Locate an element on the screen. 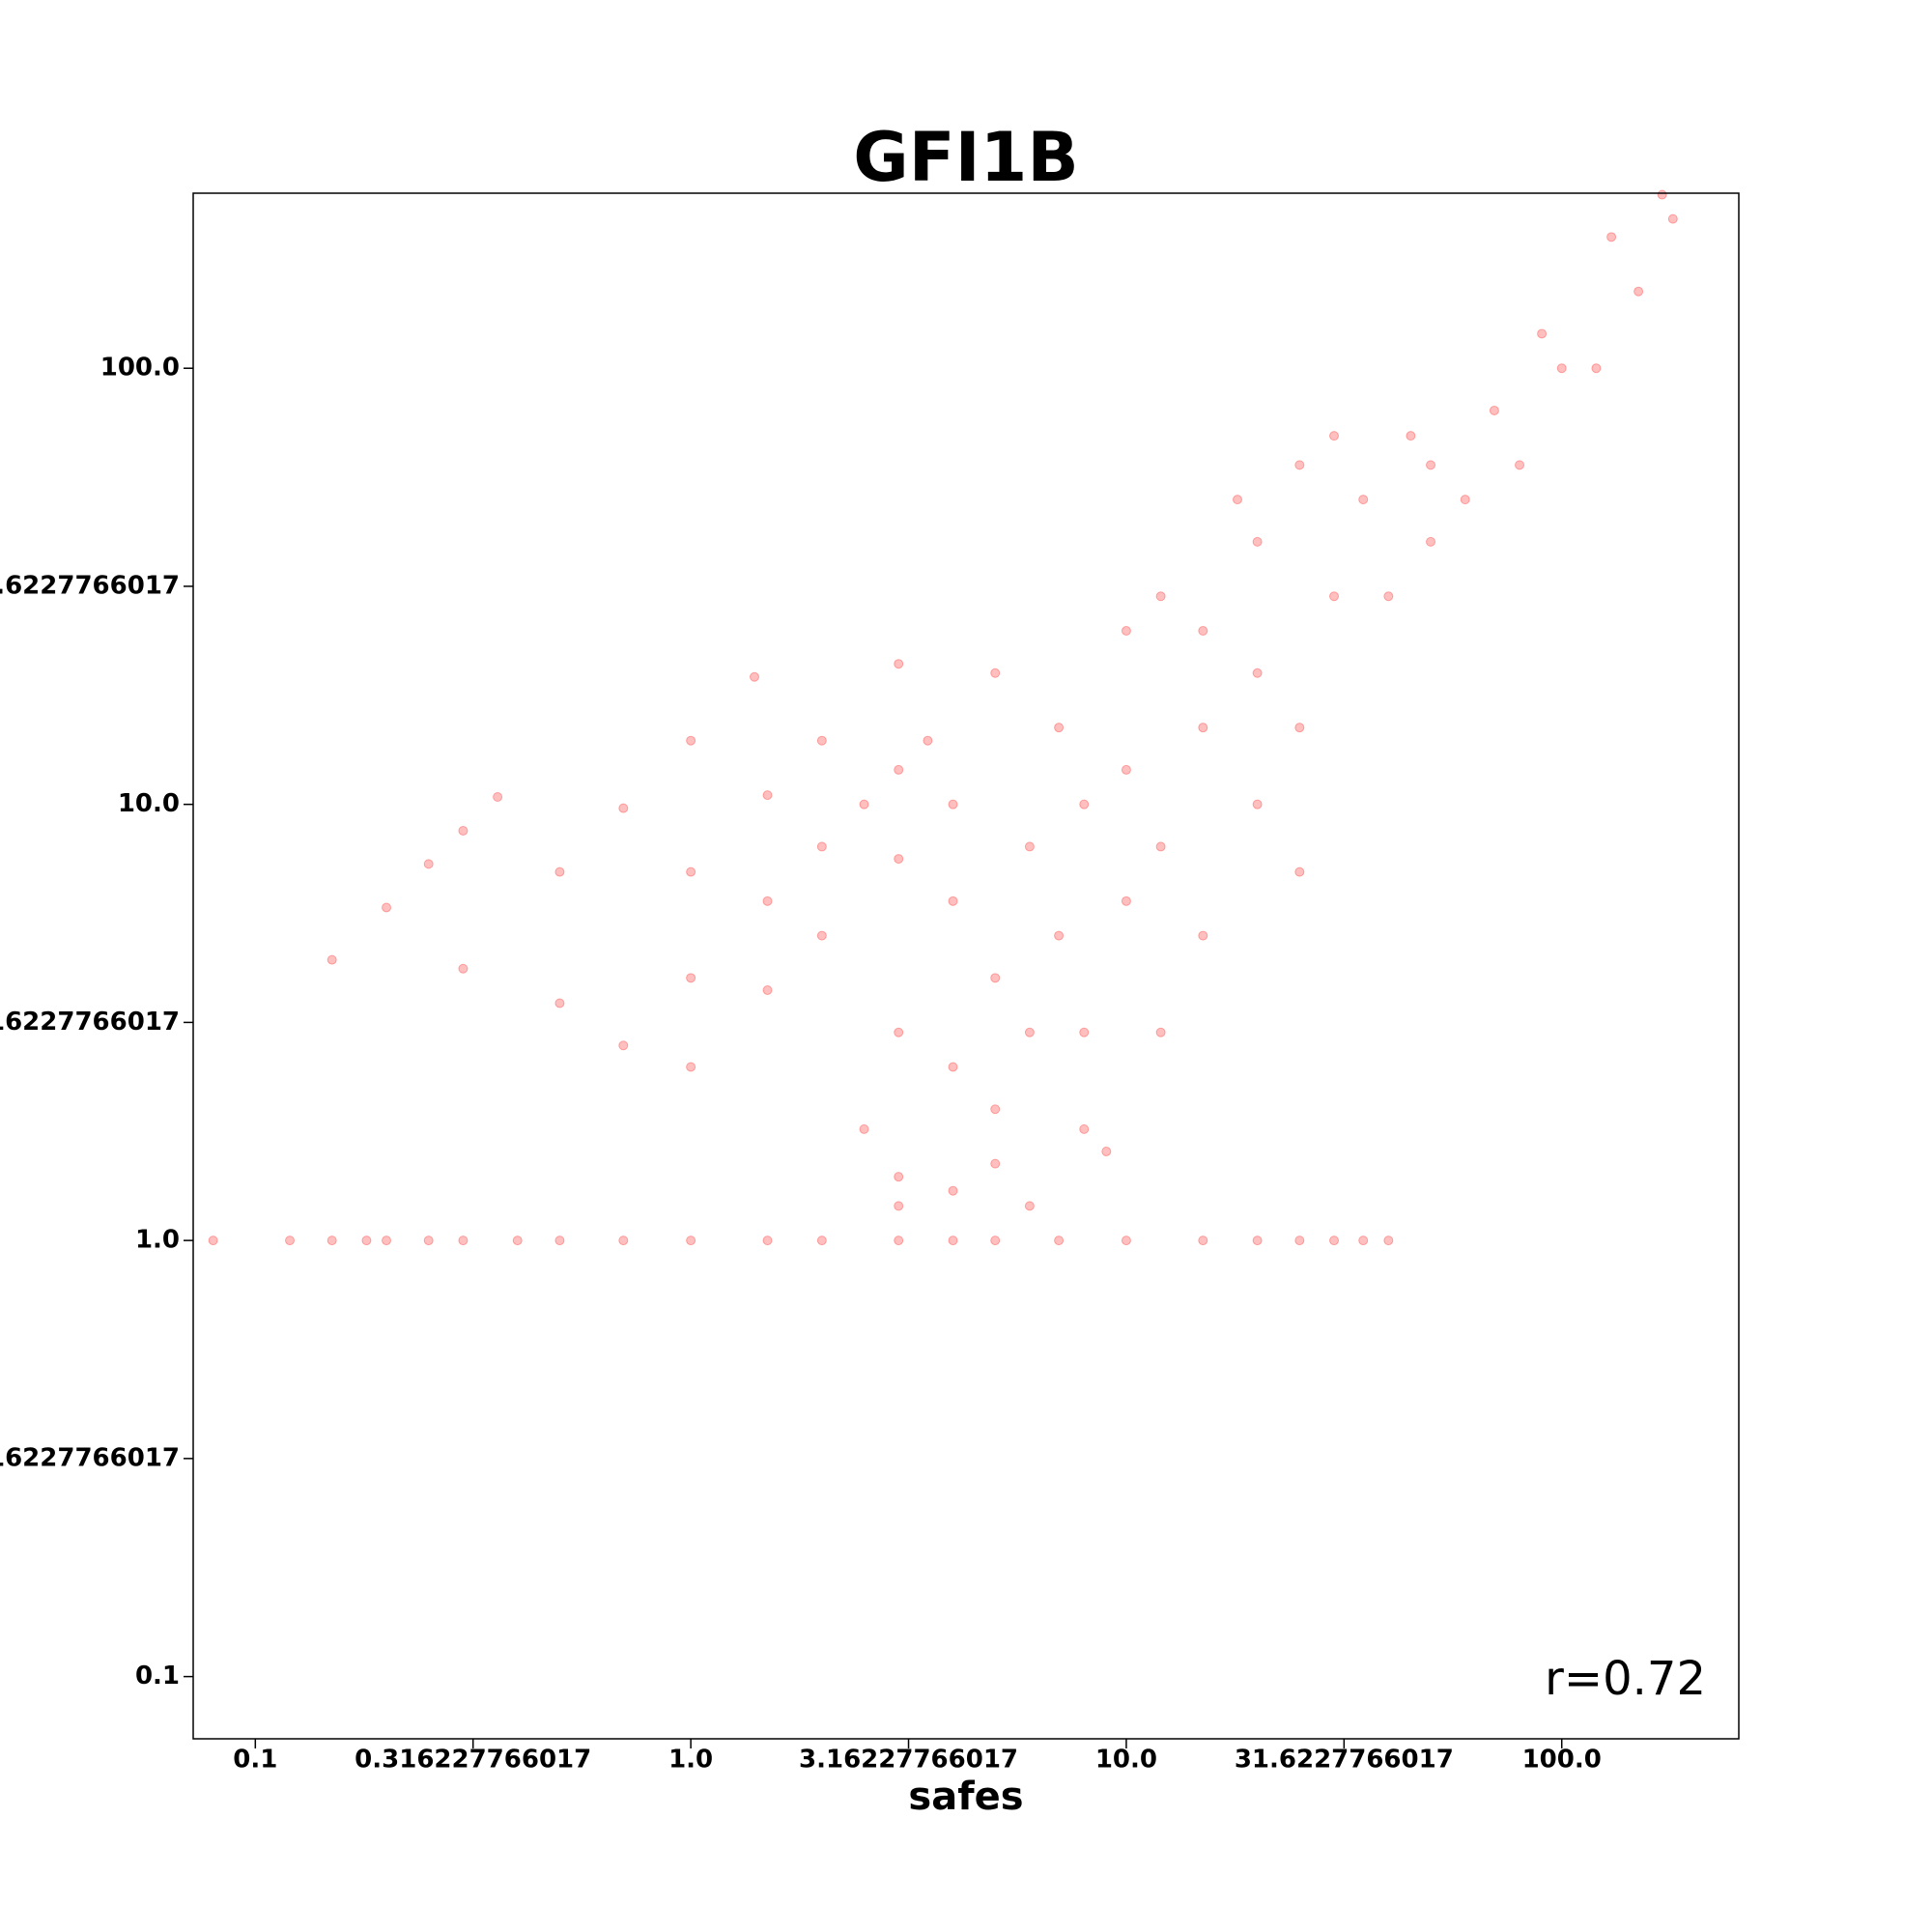 The image size is (1932, 1932). y-tick-label: 1.0 is located at coordinates (157, 1240).